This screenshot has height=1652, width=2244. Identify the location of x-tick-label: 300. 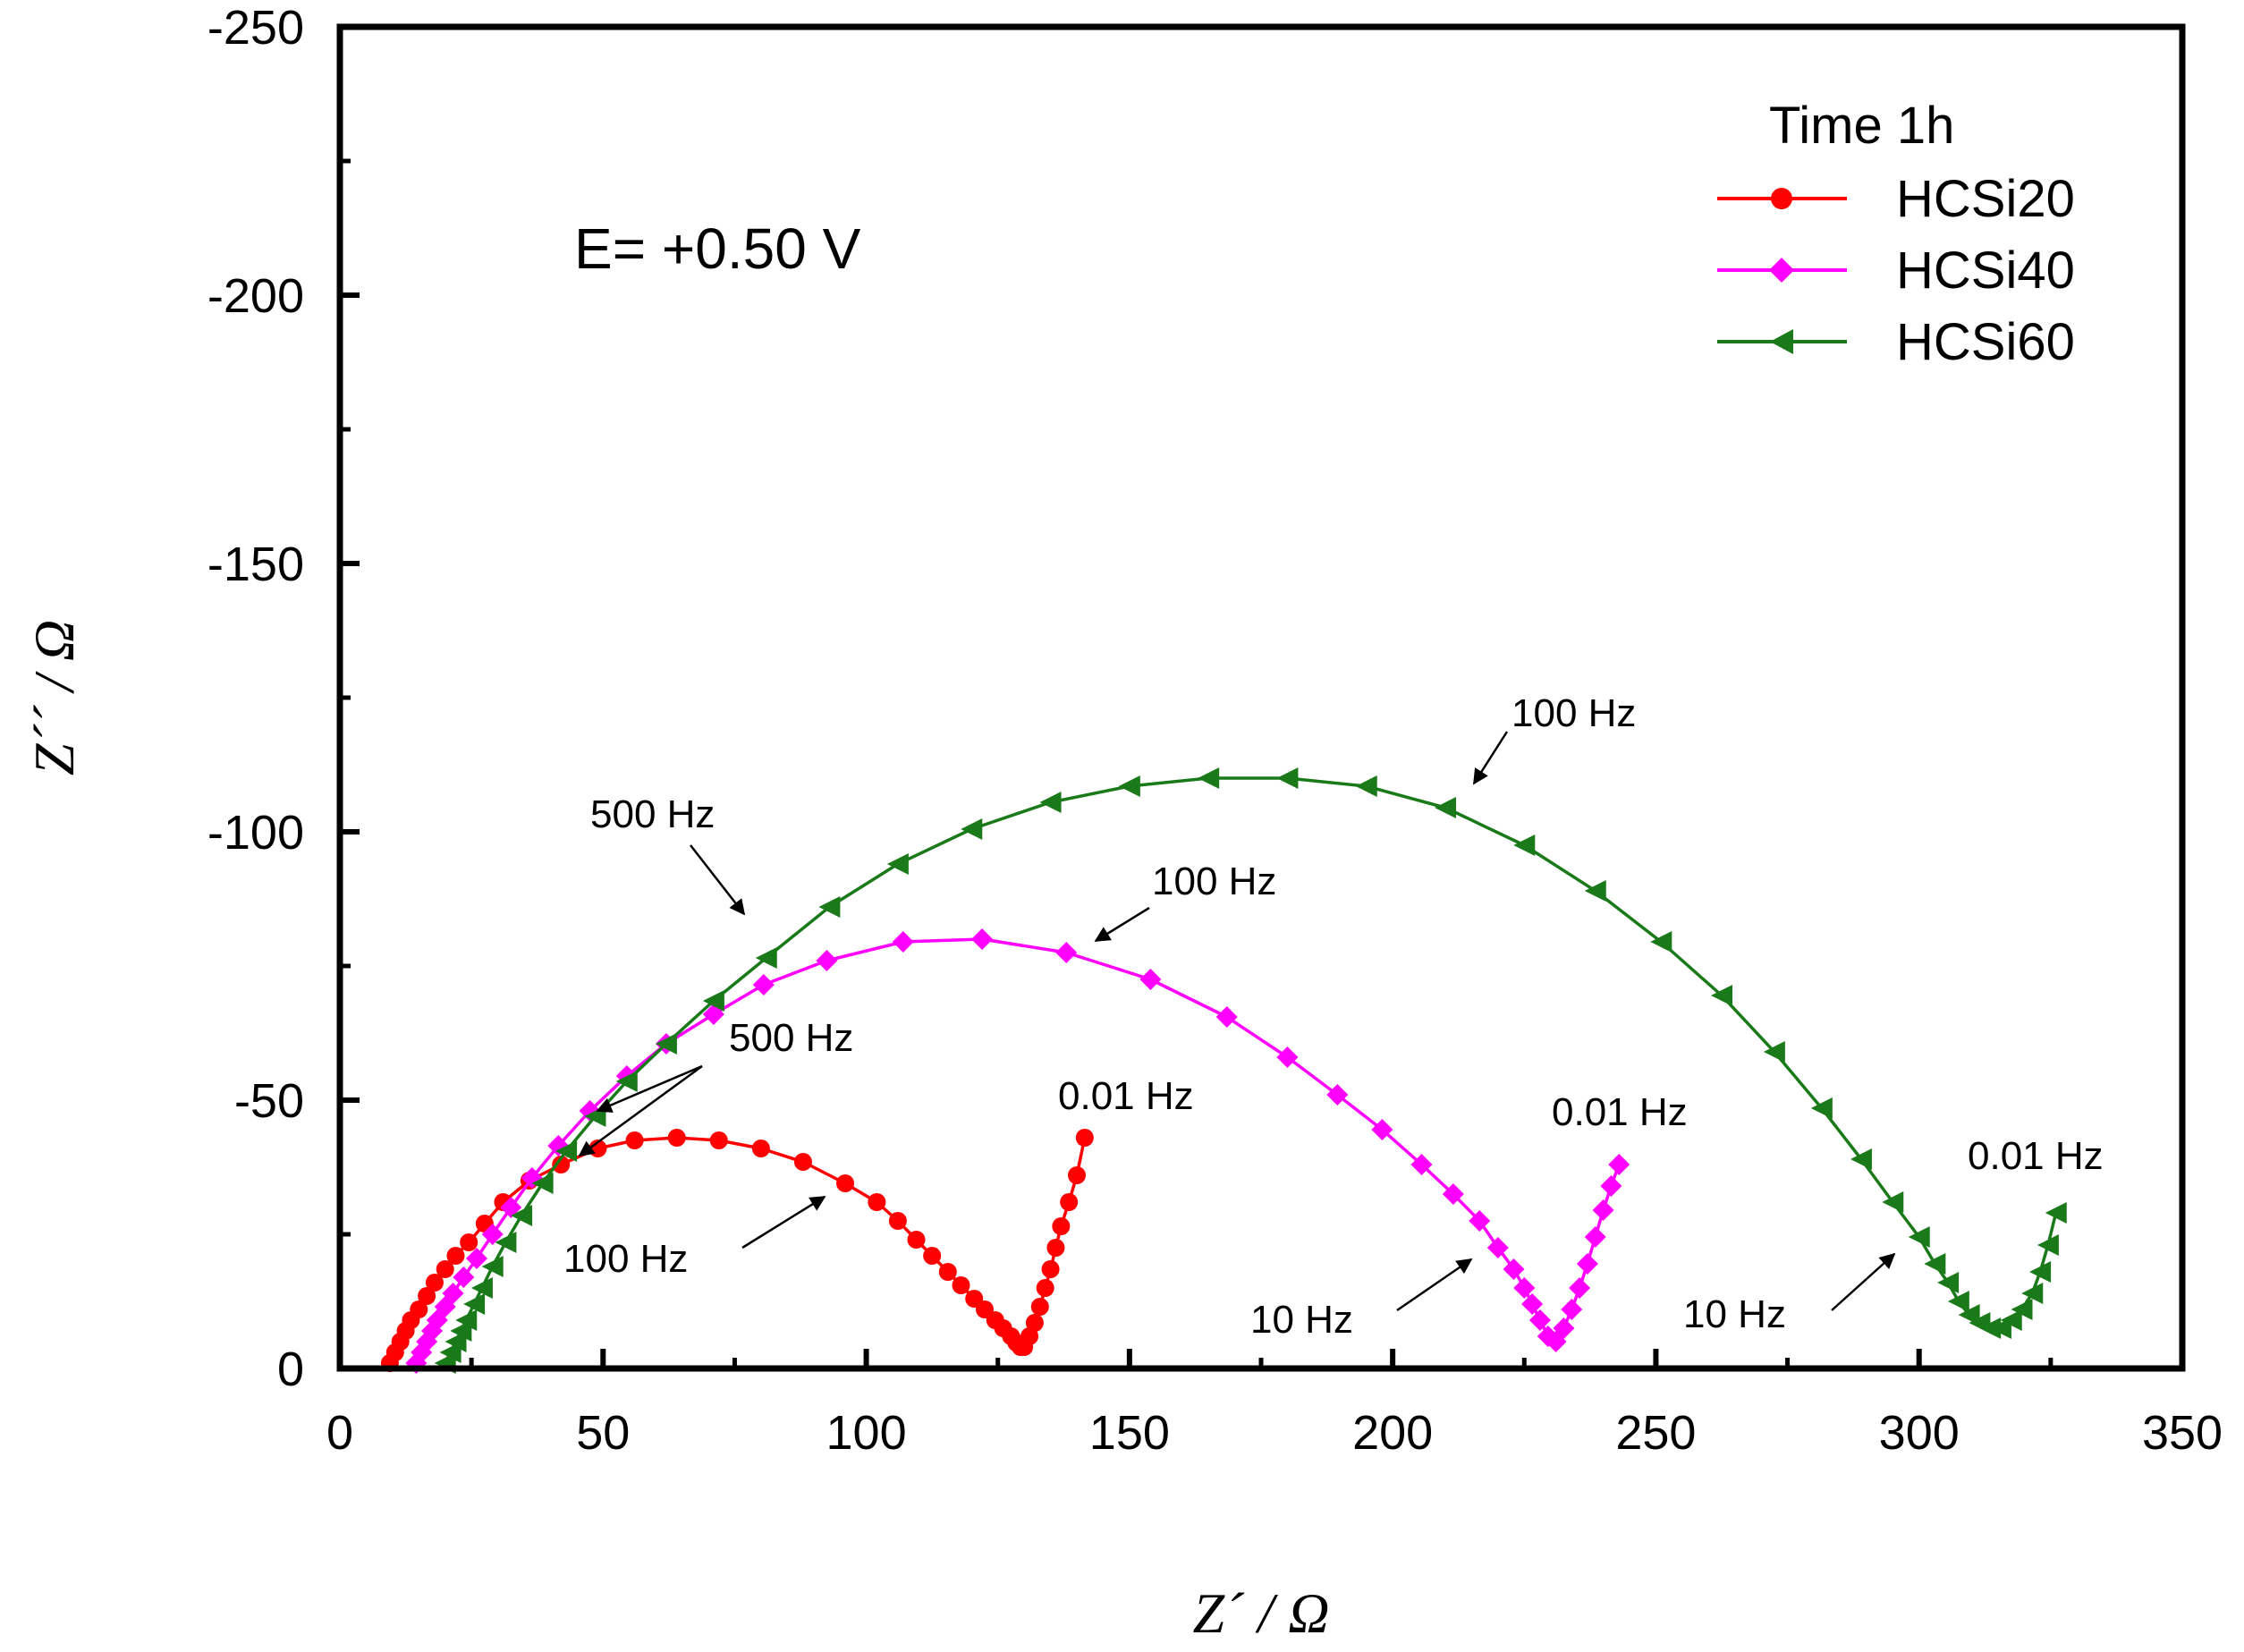
(1920, 1433).